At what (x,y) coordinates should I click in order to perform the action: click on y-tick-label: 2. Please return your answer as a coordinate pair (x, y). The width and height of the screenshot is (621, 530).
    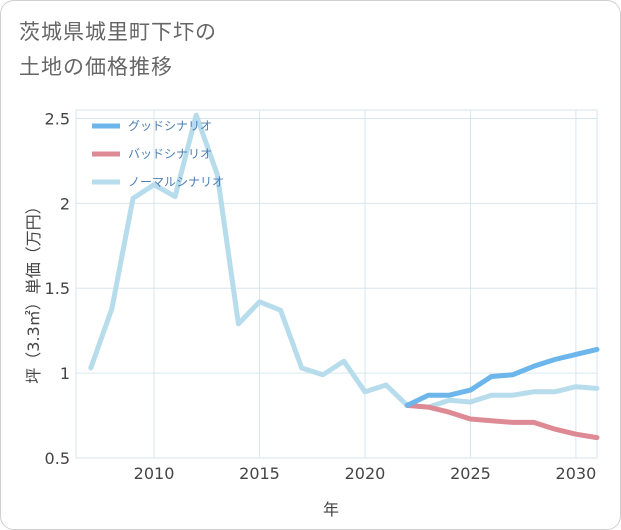
    Looking at the image, I should click on (65, 203).